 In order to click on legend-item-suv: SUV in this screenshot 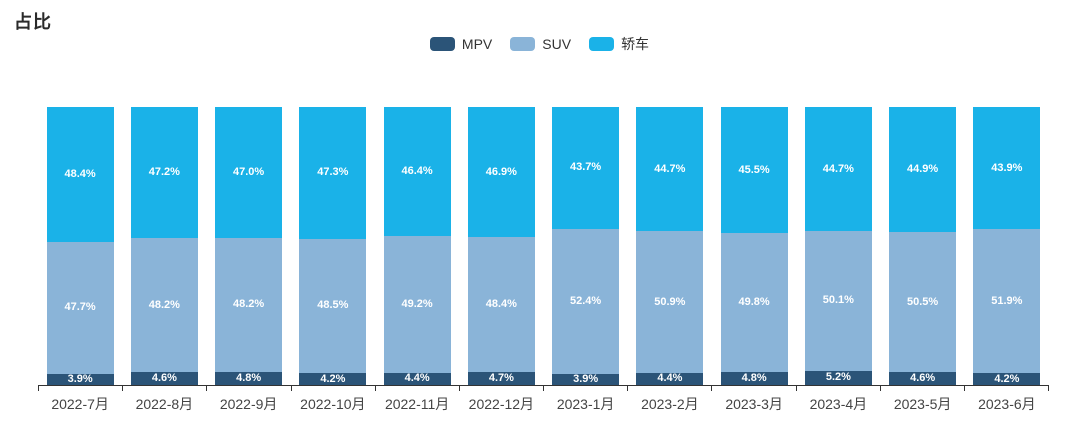, I will do `click(540, 44)`.